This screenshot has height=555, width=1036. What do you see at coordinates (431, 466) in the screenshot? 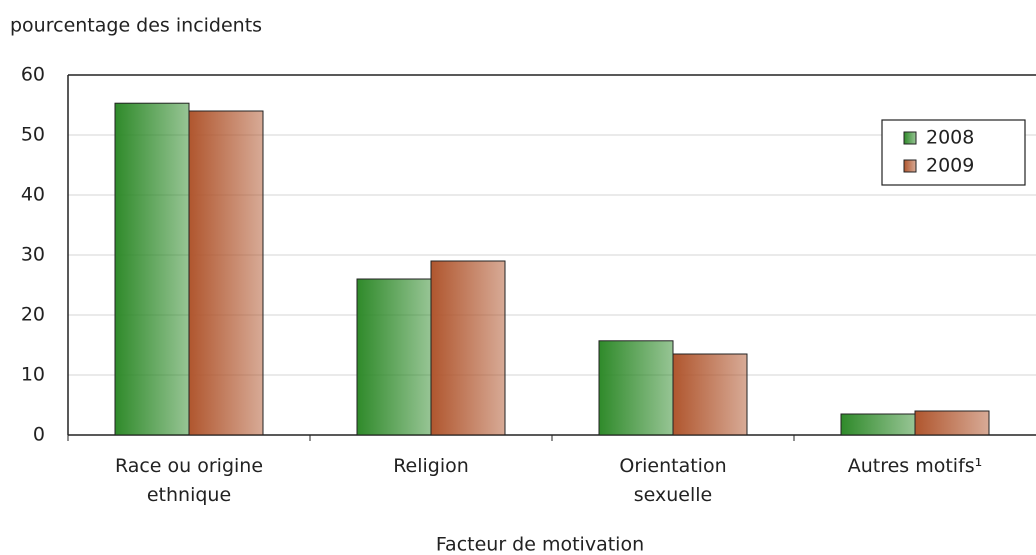
I see `x-tick-label: Religion` at bounding box center [431, 466].